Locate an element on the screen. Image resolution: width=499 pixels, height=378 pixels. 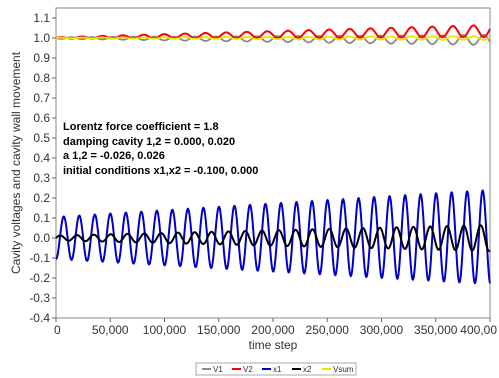
annotation-line: a 1,2 = -0.026, 0.026 is located at coordinates (114, 156).